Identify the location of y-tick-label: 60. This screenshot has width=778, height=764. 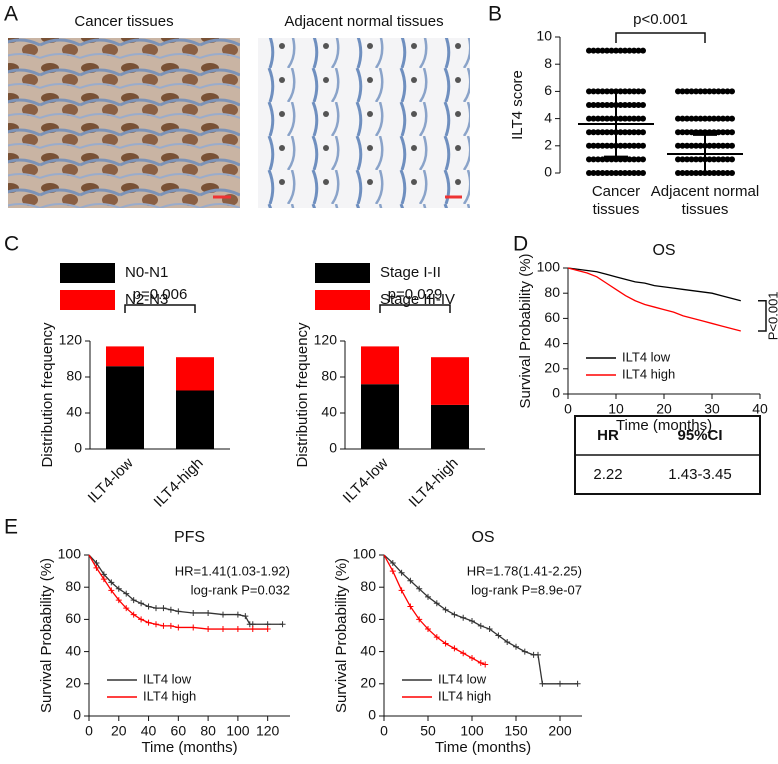
(552, 317).